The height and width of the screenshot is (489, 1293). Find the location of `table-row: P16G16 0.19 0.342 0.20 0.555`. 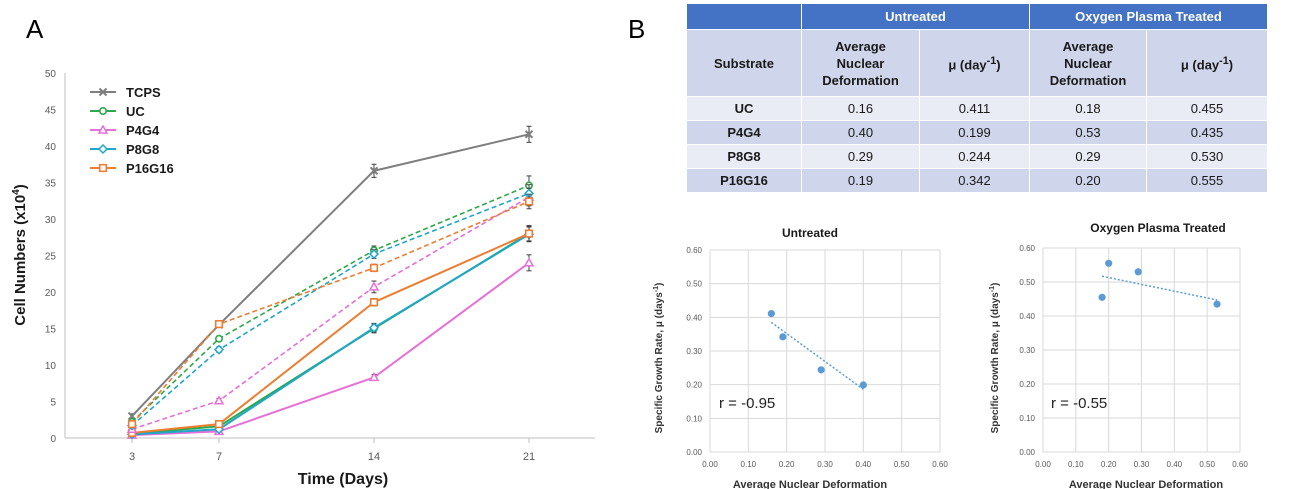

table-row: P16G16 0.19 0.342 0.20 0.555 is located at coordinates (977, 180).